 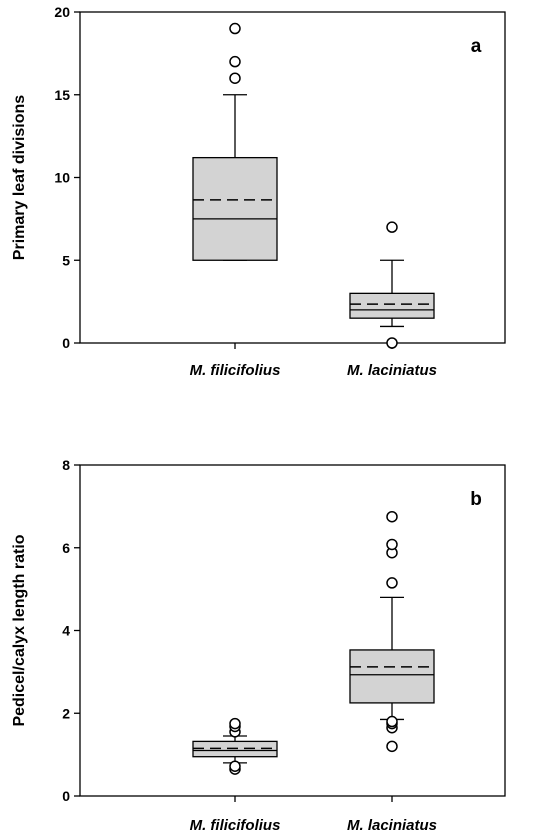 I want to click on y-tick-label: 10, so click(x=62, y=178).